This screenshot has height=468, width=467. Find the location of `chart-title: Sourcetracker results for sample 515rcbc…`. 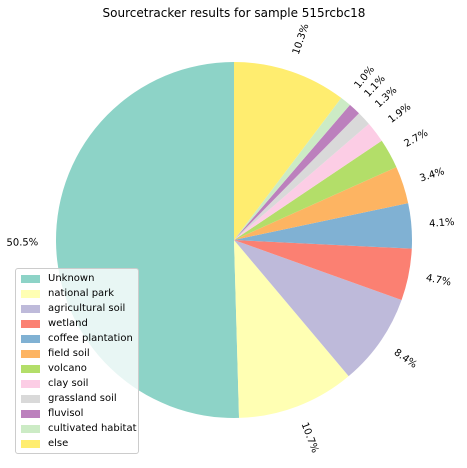

chart-title: Sourcetracker results for sample 515rcbc… is located at coordinates (234, 13).